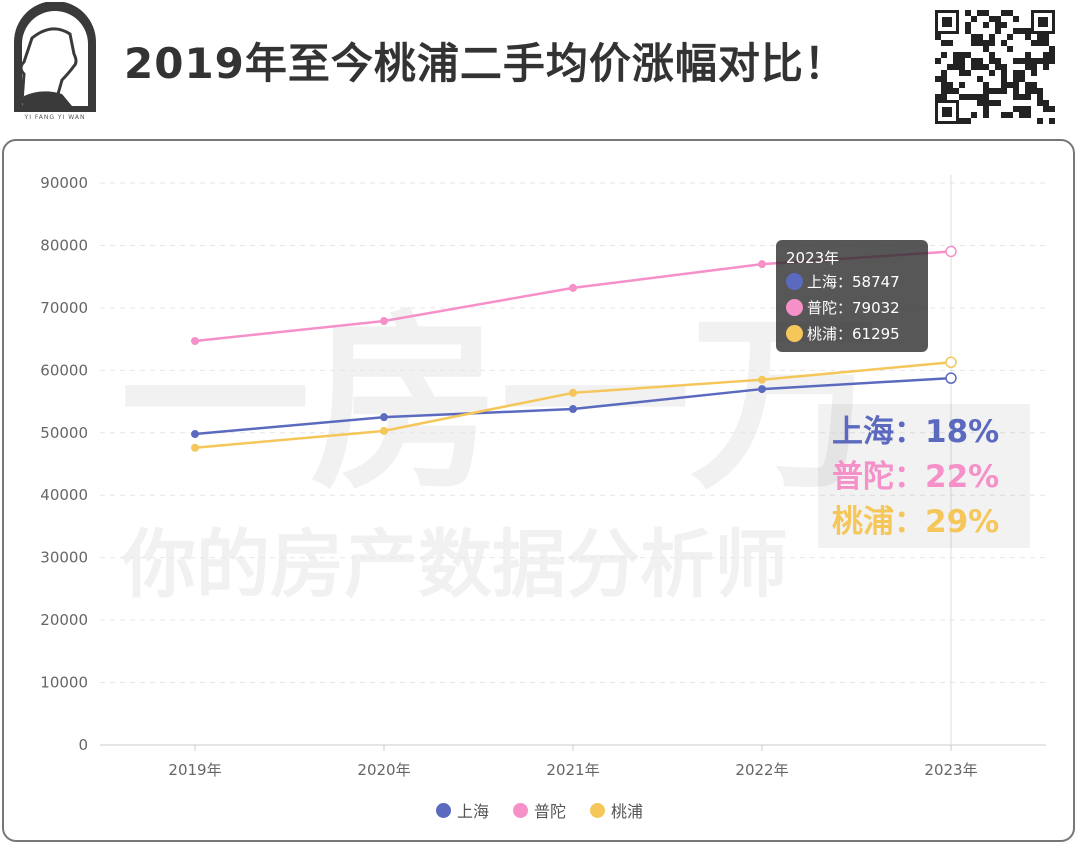 This screenshot has width=1079, height=846. Describe the element at coordinates (194, 770) in the screenshot. I see `x-tick-label: 2019年` at that location.